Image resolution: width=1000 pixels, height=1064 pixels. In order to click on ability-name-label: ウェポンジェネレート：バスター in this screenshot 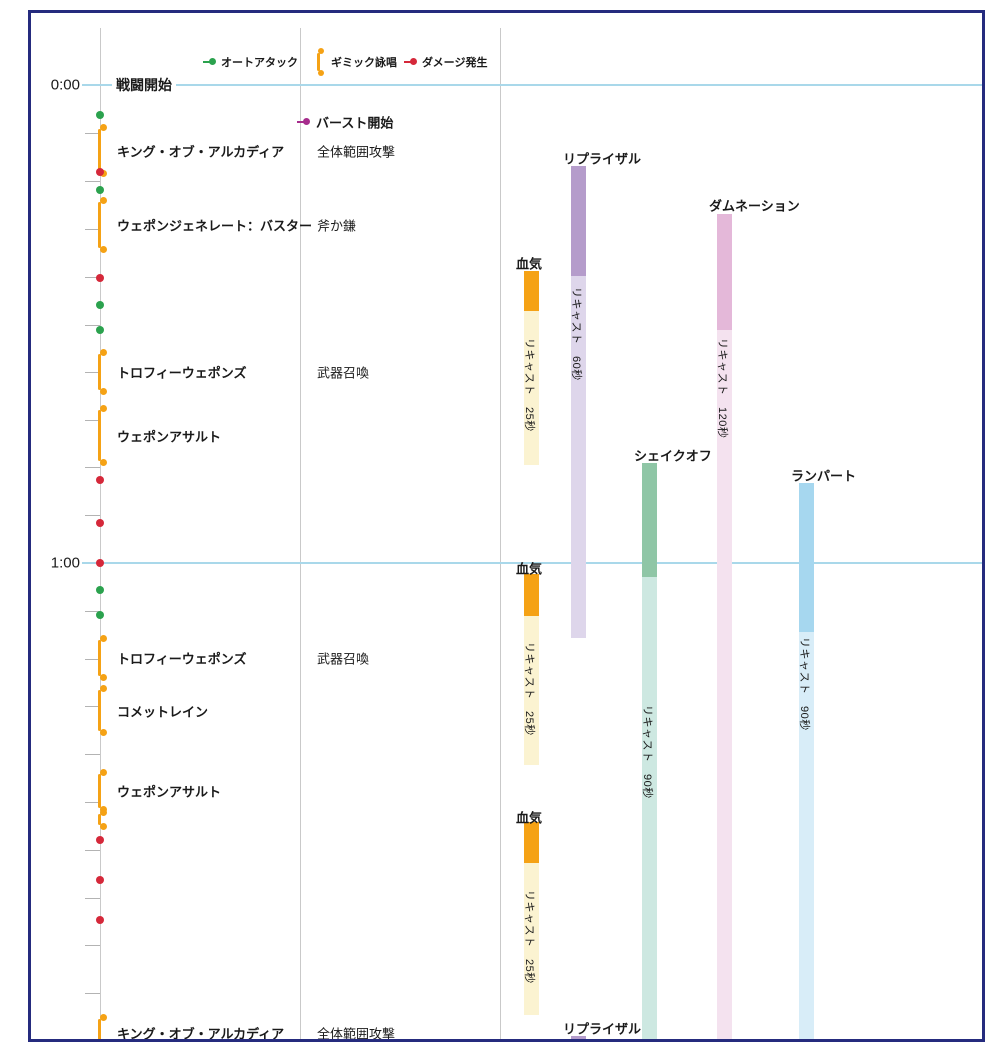, I will do `click(215, 226)`.